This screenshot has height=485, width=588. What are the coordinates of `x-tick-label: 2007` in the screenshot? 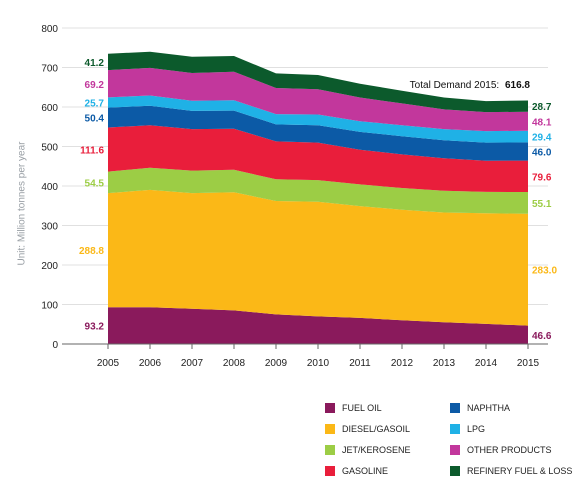 It's located at (192, 363).